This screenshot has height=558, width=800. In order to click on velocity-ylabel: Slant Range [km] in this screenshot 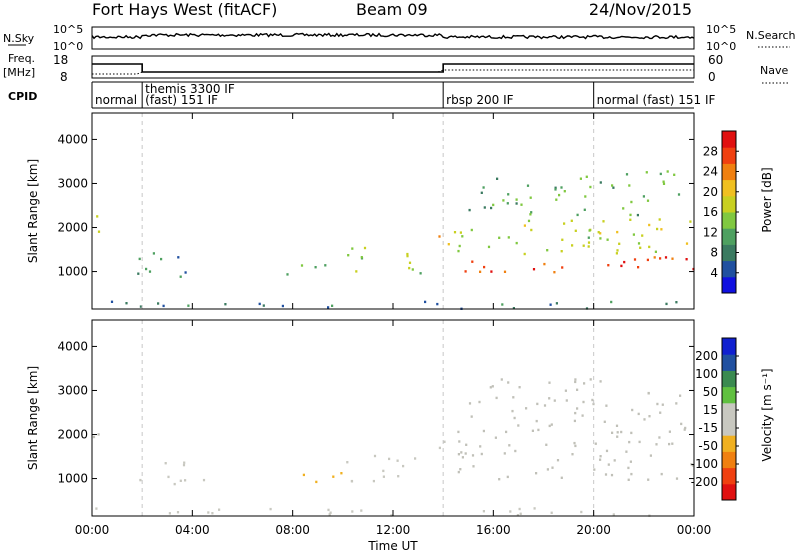, I will do `click(33, 418)`.